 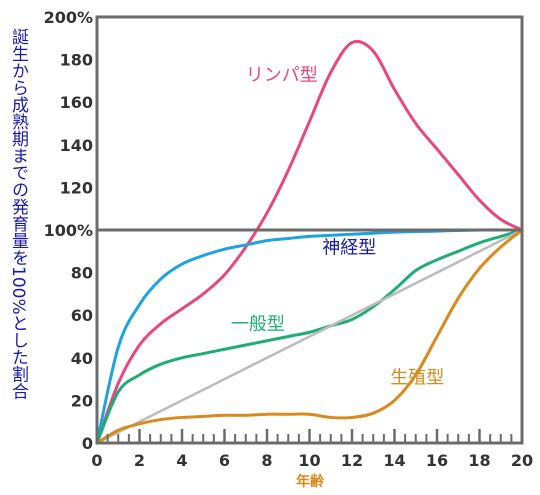 What do you see at coordinates (76, 102) in the screenshot?
I see `y-tick-label: 160` at bounding box center [76, 102].